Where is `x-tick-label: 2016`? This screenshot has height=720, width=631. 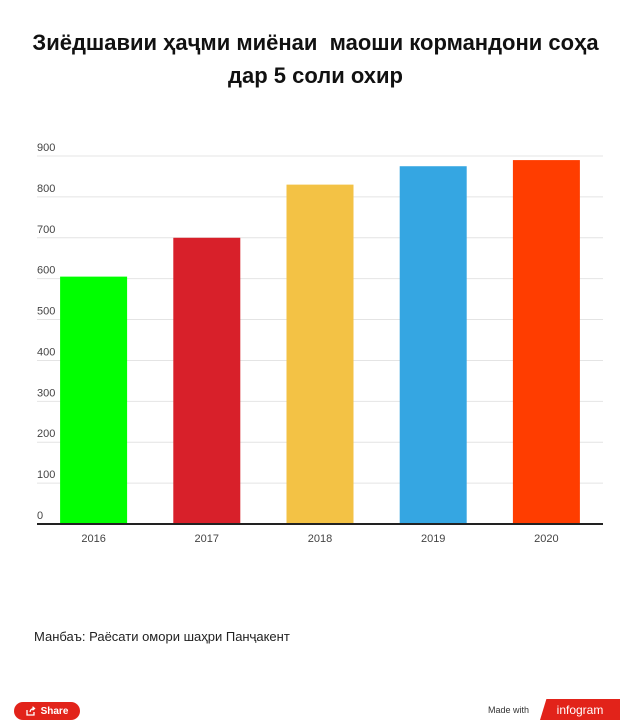 x-tick-label: 2016 is located at coordinates (93, 539).